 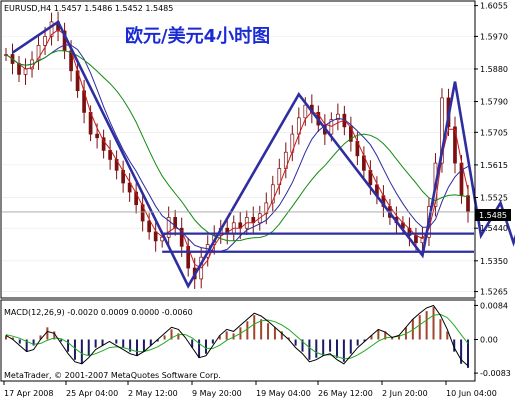 I want to click on price-label-box: 1.5485, so click(x=493, y=215).